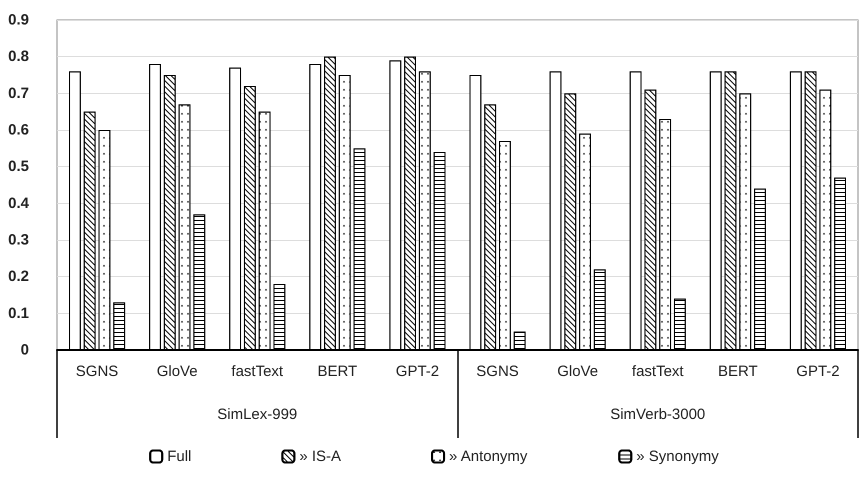  Describe the element at coordinates (18, 57) in the screenshot. I see `y-tick-label: 0.8` at that location.